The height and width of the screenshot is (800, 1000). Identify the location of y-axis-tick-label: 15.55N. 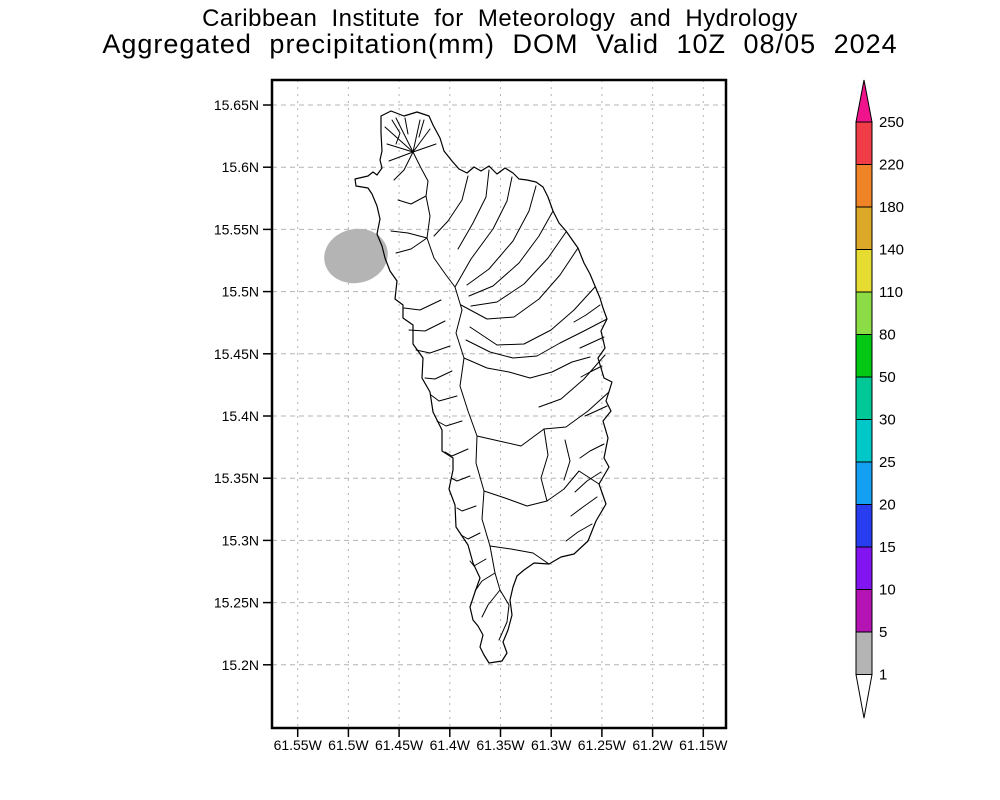
(236, 229).